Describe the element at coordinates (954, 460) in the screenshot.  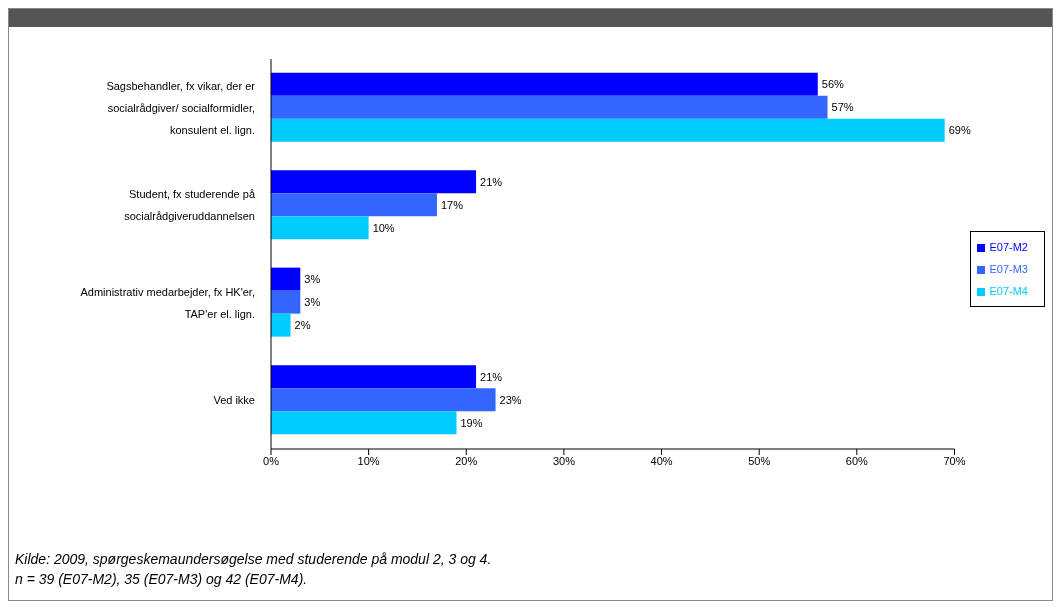
I see `x-tick-label: 70%` at that location.